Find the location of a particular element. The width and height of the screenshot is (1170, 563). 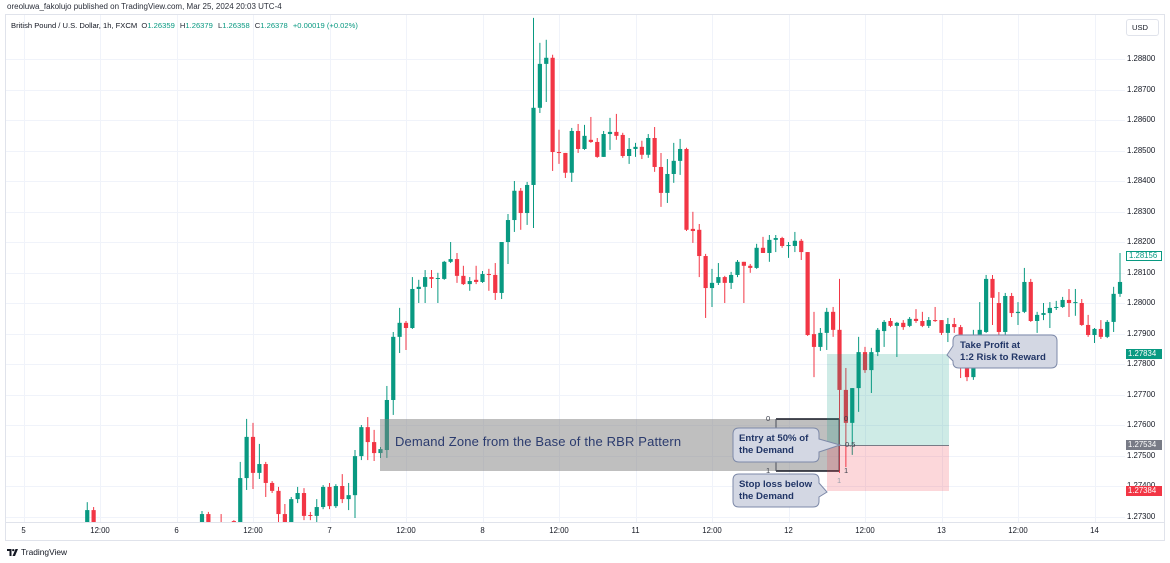

entry-callout-shape is located at coordinates (787, 445).